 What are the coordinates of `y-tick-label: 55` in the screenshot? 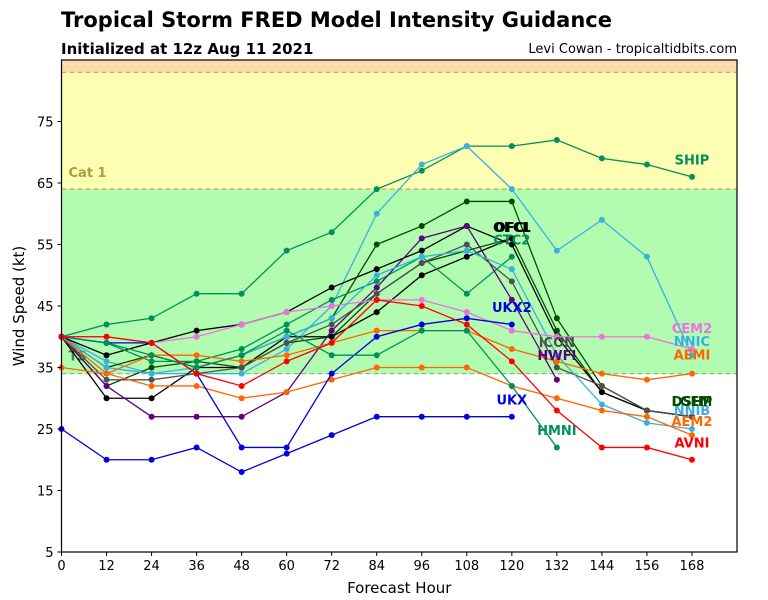 It's located at (45, 246).